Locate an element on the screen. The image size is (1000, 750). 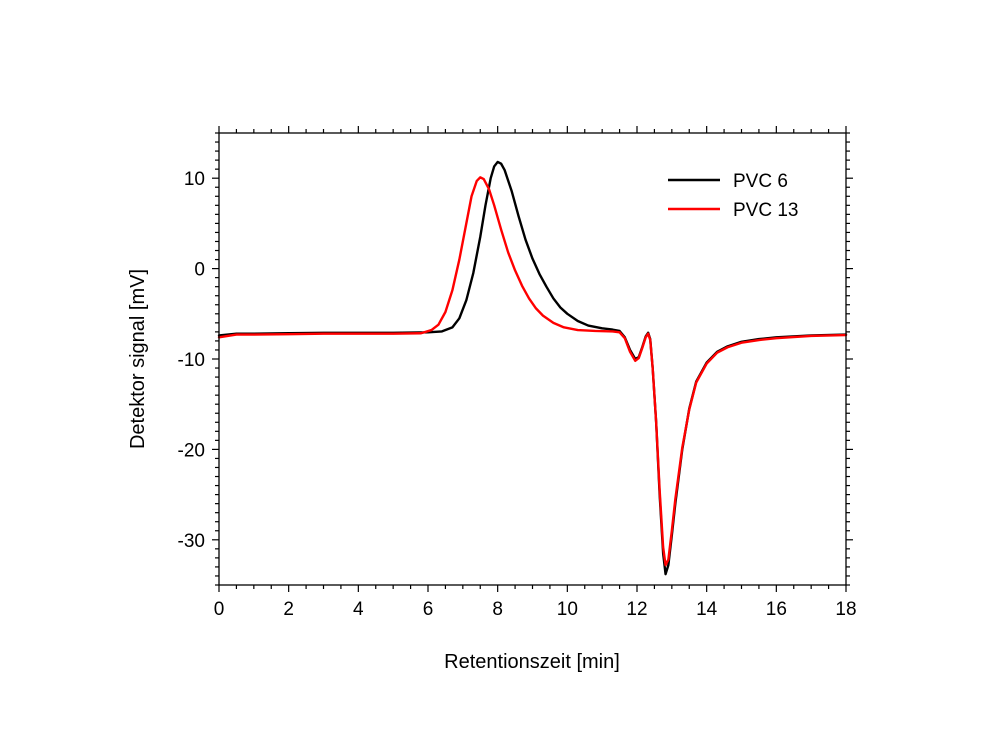
y-tick-label: -10 is located at coordinates (191, 360).